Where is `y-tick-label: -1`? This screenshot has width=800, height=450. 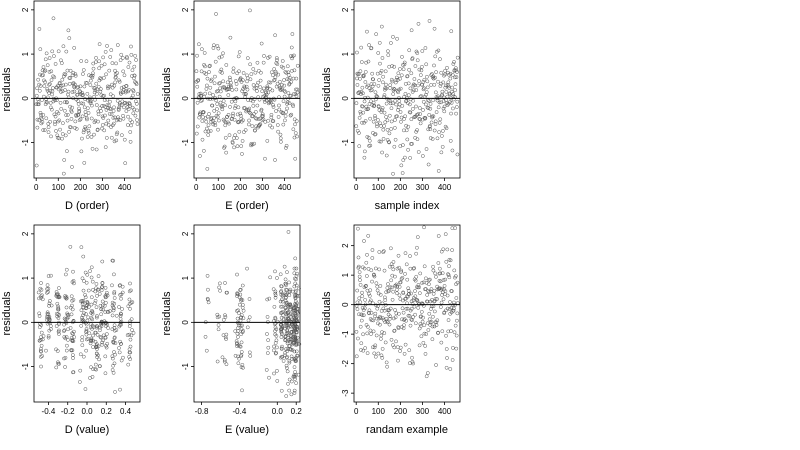
y-tick-label: -1 is located at coordinates (345, 142).